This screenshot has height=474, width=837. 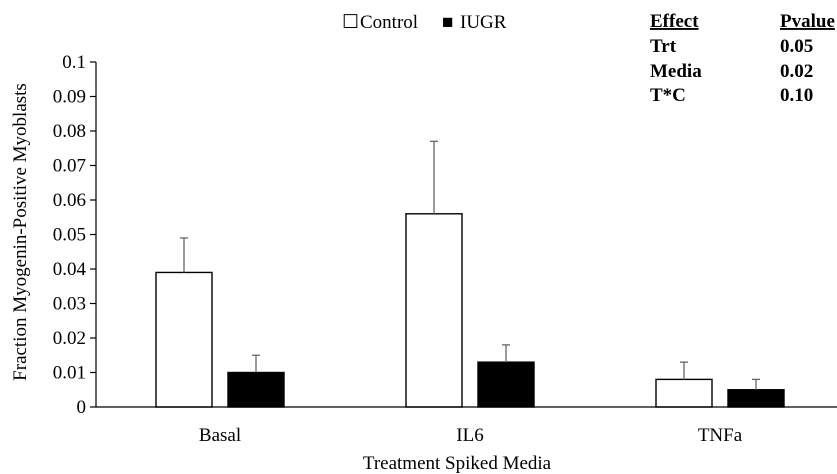 I want to click on y-axis-ticks: 0 0.01 0.02 0.03 0.04 0.05 0.06 0.07 0.08 0.09 0.1, so click(x=74, y=235).